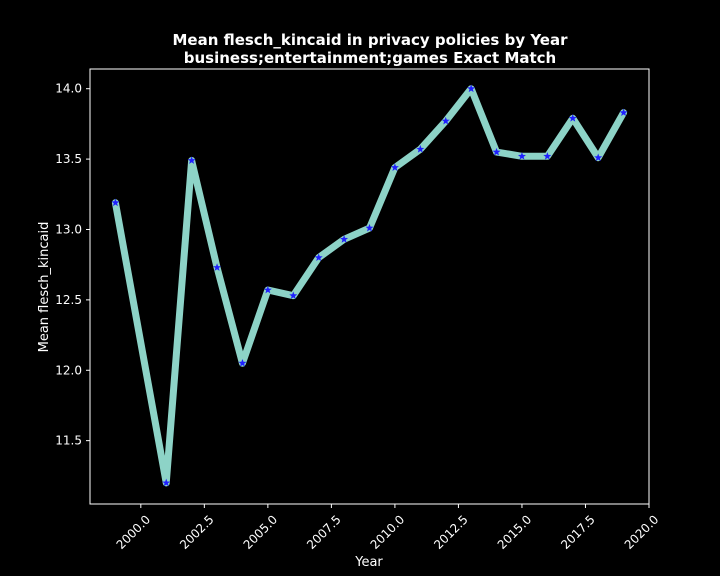  Describe the element at coordinates (44, 287) in the screenshot. I see `y-axis-label: Mean flesch_kincaid` at that location.